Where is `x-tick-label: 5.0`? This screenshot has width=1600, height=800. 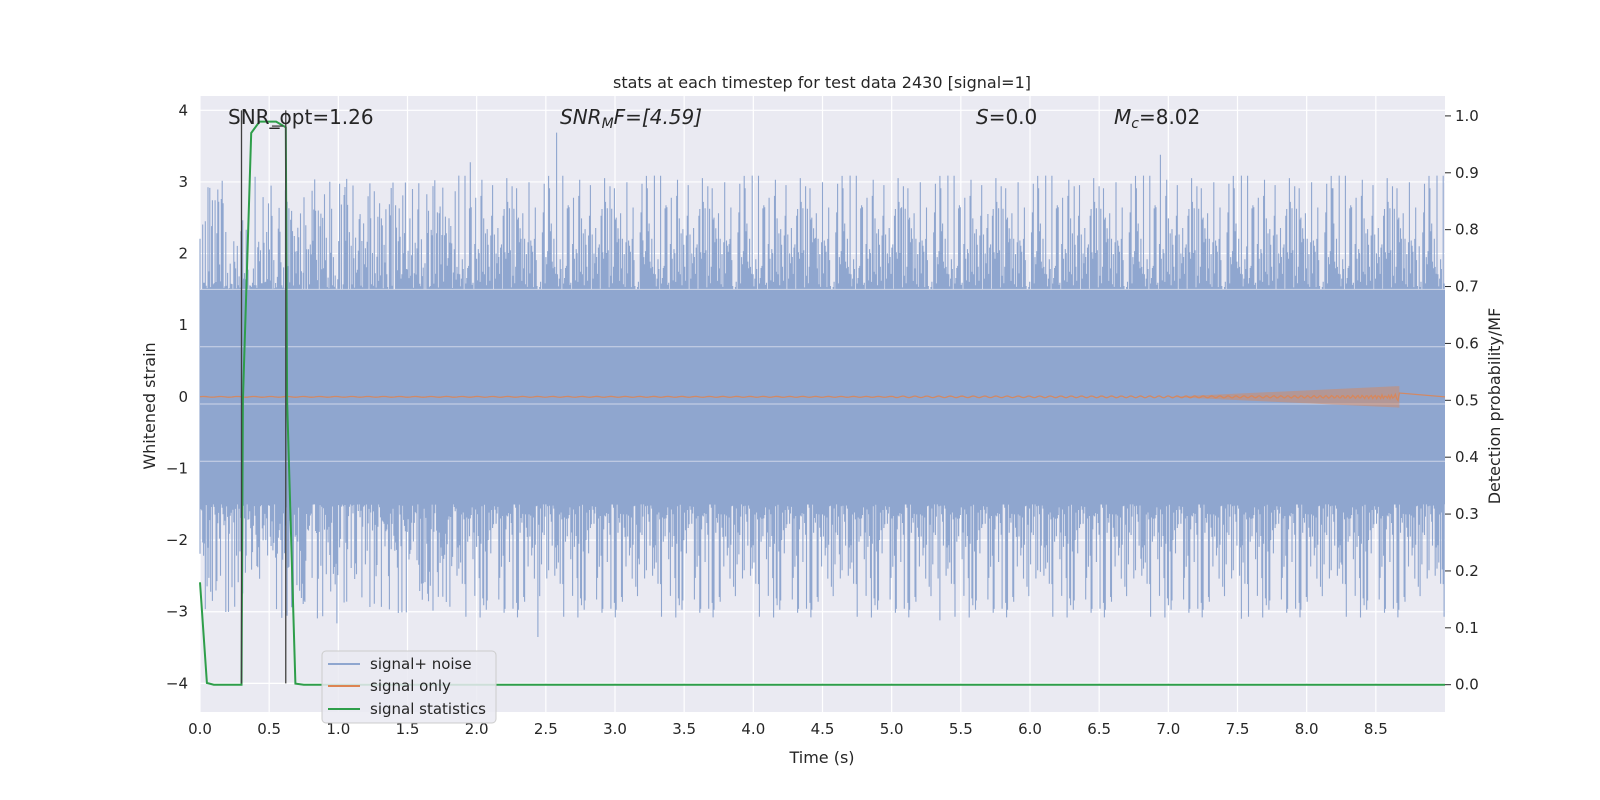 x-tick-label: 5.0 is located at coordinates (892, 729).